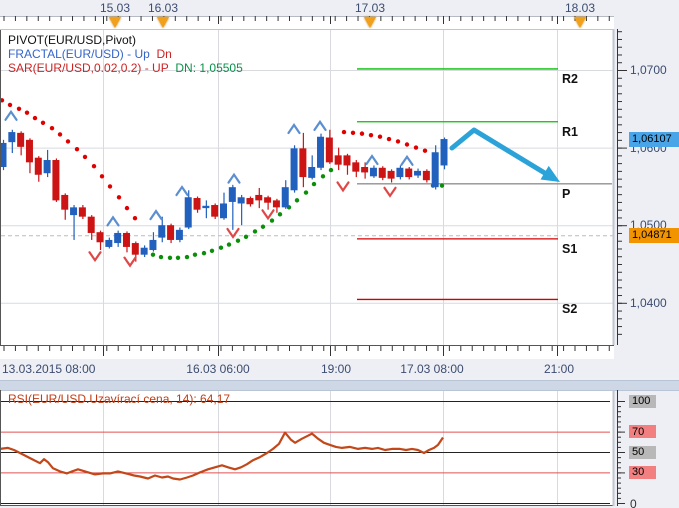  What do you see at coordinates (550, 173) in the screenshot?
I see `trend-arrow-head` at bounding box center [550, 173].